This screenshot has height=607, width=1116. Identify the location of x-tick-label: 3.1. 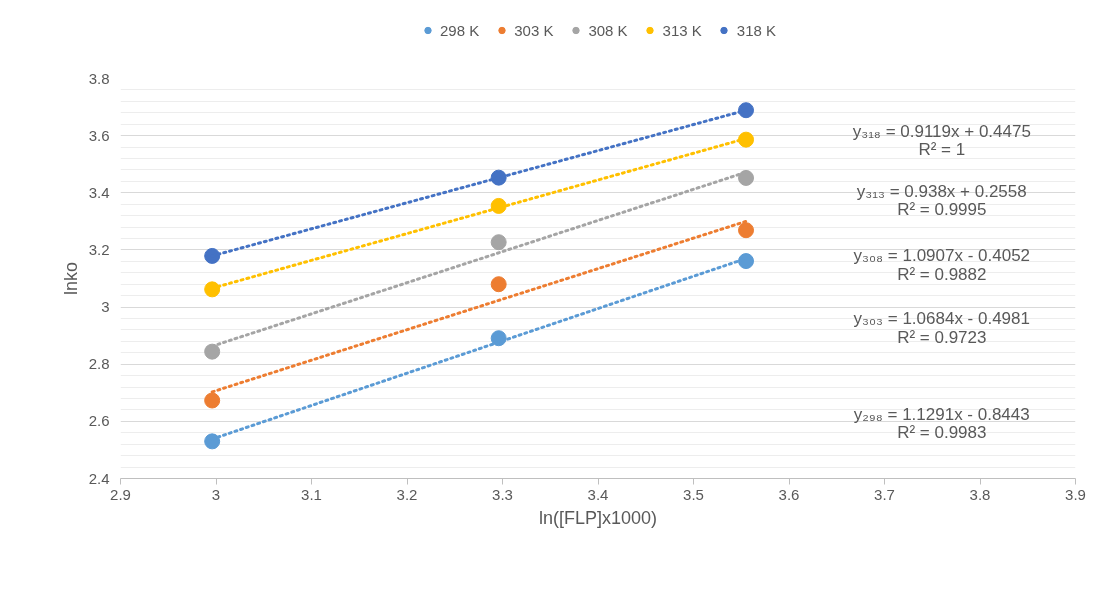
(311, 494).